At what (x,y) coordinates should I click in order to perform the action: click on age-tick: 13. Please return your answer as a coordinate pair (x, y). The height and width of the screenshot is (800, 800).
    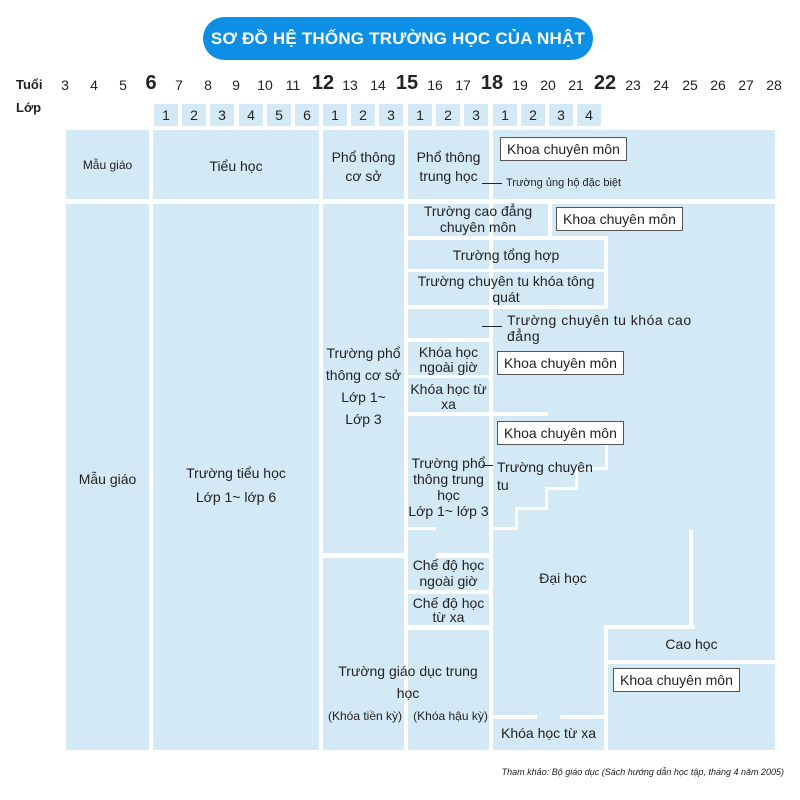
    Looking at the image, I should click on (350, 85).